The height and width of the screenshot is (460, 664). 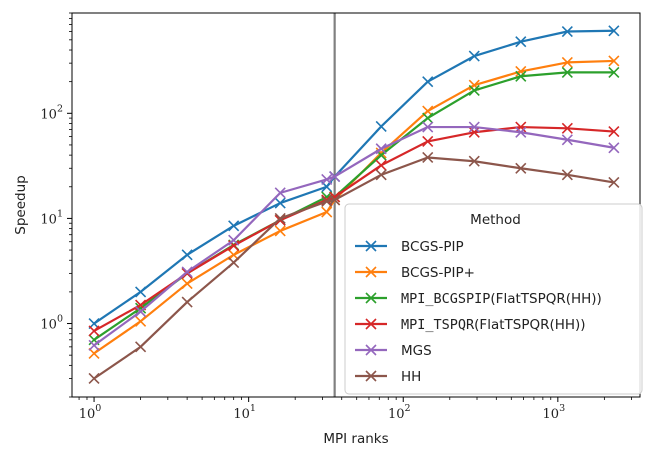 What do you see at coordinates (554, 412) in the screenshot?
I see `x-tick-label: 10³` at bounding box center [554, 412].